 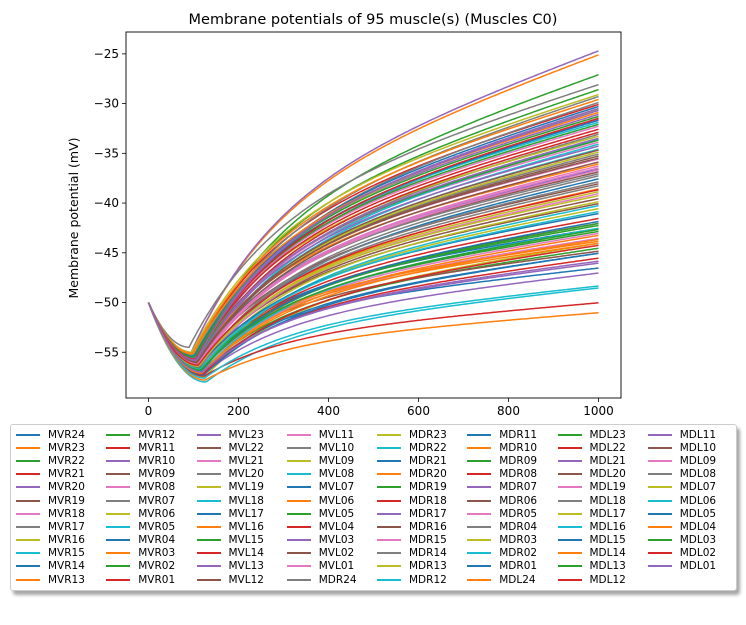 What do you see at coordinates (328, 411) in the screenshot?
I see `x-tick-label: 400` at bounding box center [328, 411].